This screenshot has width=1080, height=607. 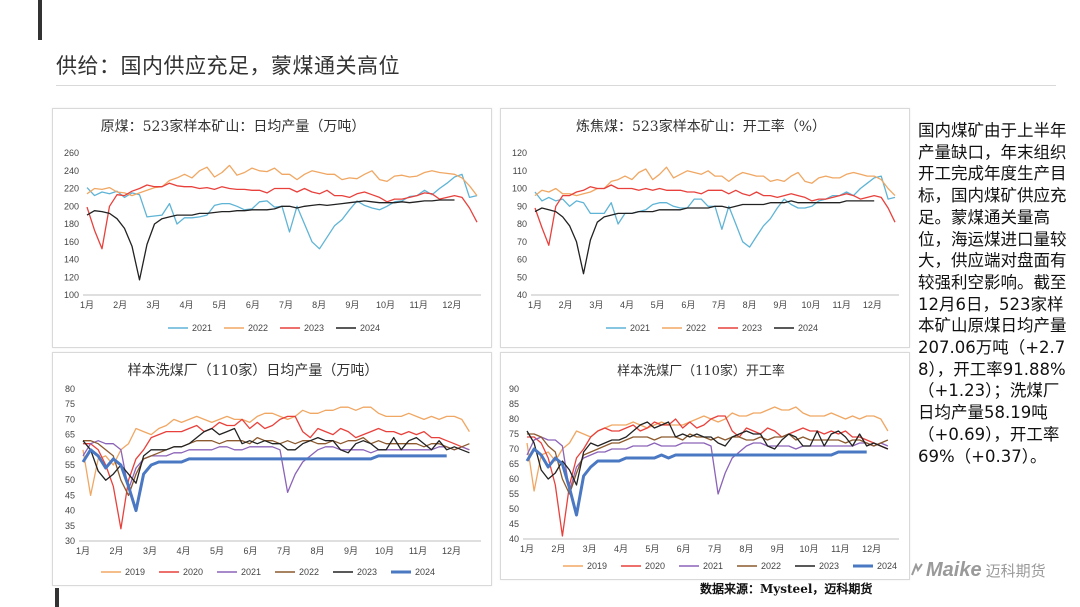 What do you see at coordinates (520, 171) in the screenshot?
I see `y-tick-label: 110` at bounding box center [520, 171].